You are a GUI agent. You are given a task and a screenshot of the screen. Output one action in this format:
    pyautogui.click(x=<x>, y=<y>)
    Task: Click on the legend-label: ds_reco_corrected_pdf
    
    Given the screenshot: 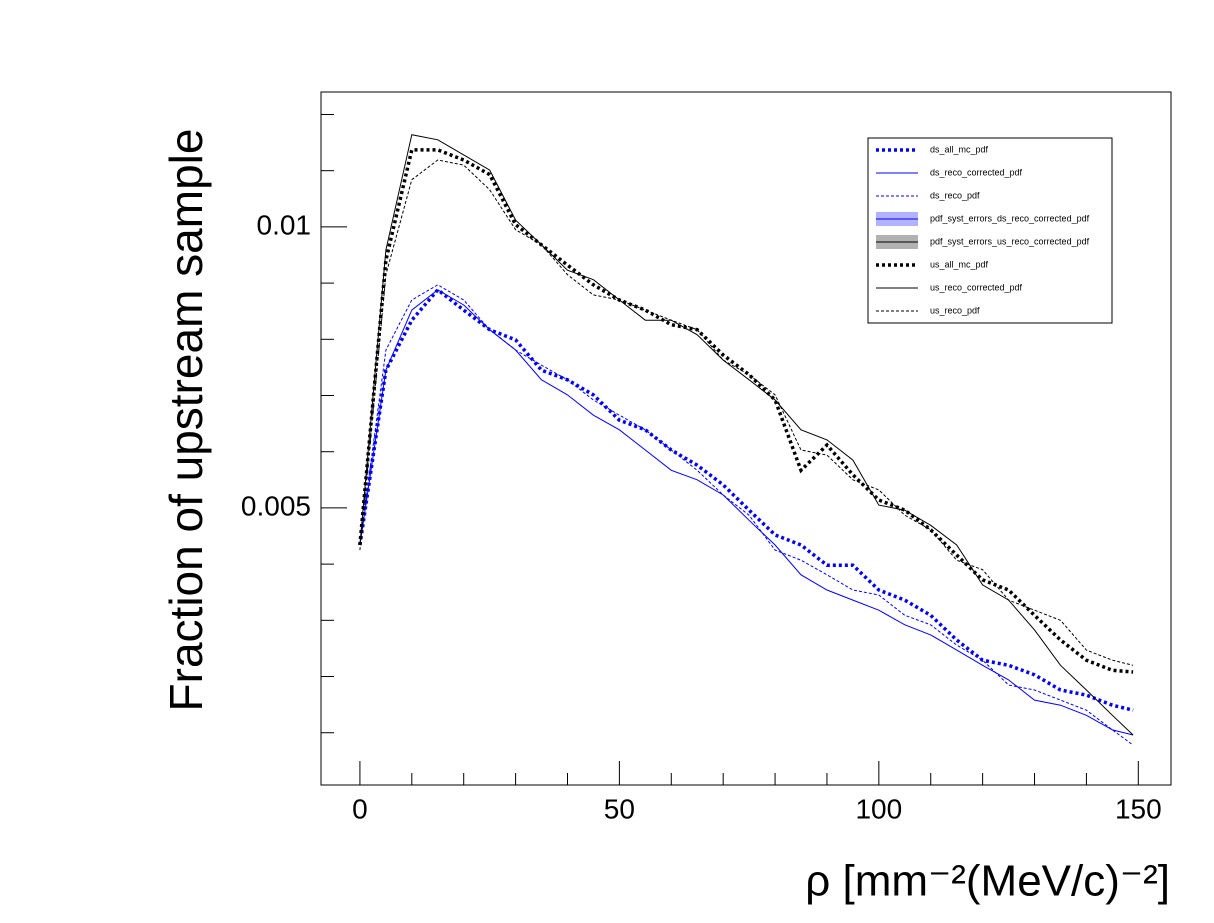 What is the action you would take?
    pyautogui.click(x=976, y=172)
    